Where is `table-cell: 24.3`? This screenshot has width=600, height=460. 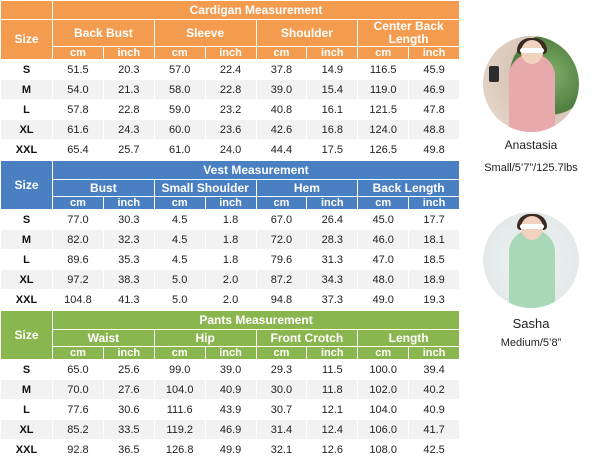 table-cell: 24.3 is located at coordinates (128, 129).